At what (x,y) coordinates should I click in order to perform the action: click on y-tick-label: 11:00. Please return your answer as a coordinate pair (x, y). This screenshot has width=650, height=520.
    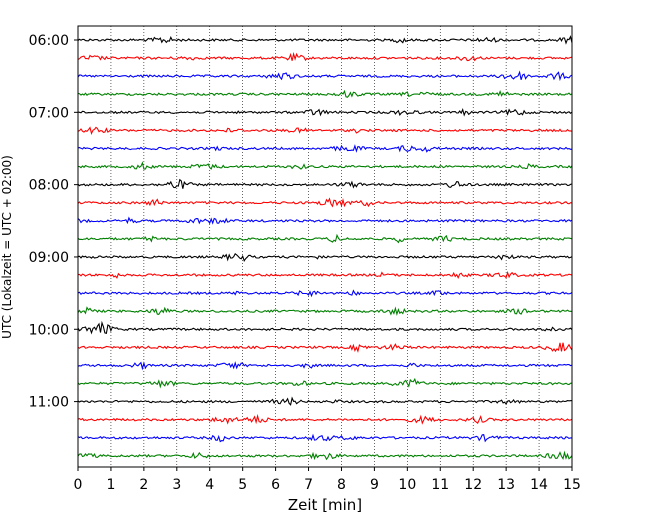
    Looking at the image, I should click on (49, 403).